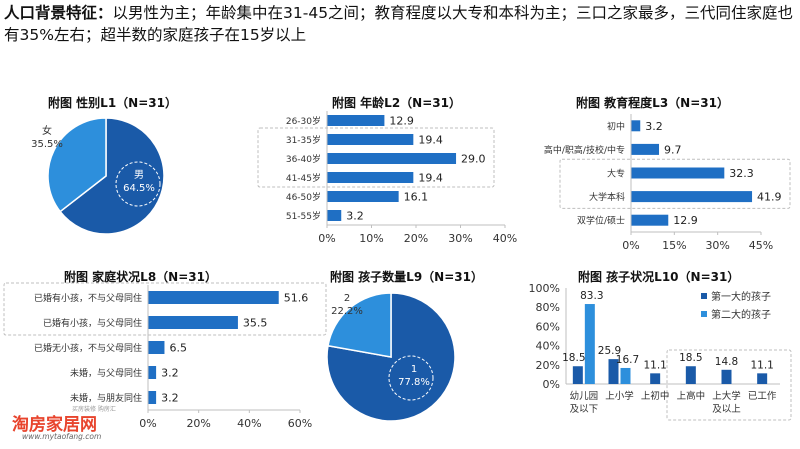 This screenshot has width=800, height=449. Describe the element at coordinates (170, 398) in the screenshot. I see `family-value-label-4: 3.2` at that location.